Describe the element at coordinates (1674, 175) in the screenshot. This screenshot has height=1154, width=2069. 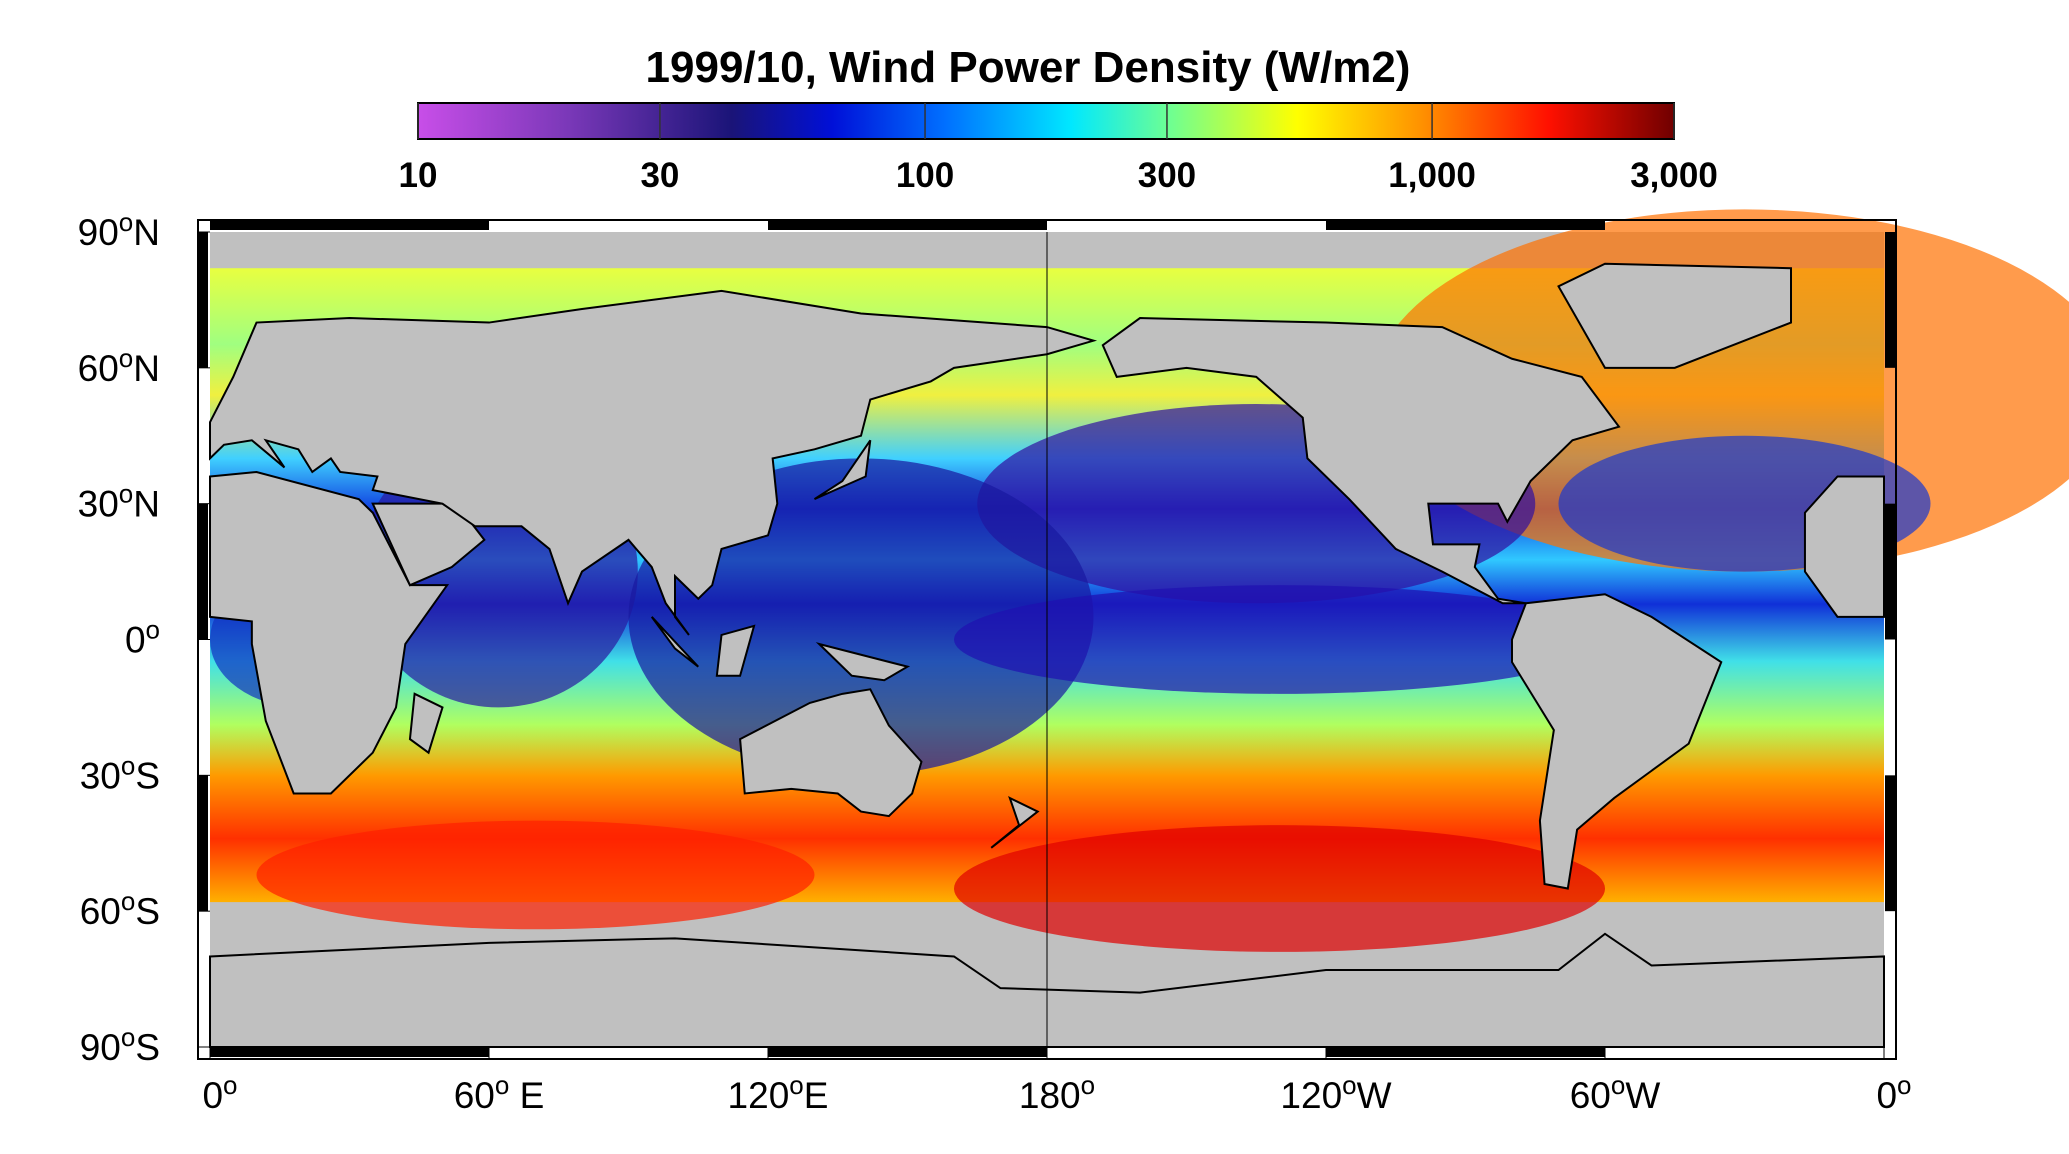
I see `colorbar-tick-label: 3,000` at that location.